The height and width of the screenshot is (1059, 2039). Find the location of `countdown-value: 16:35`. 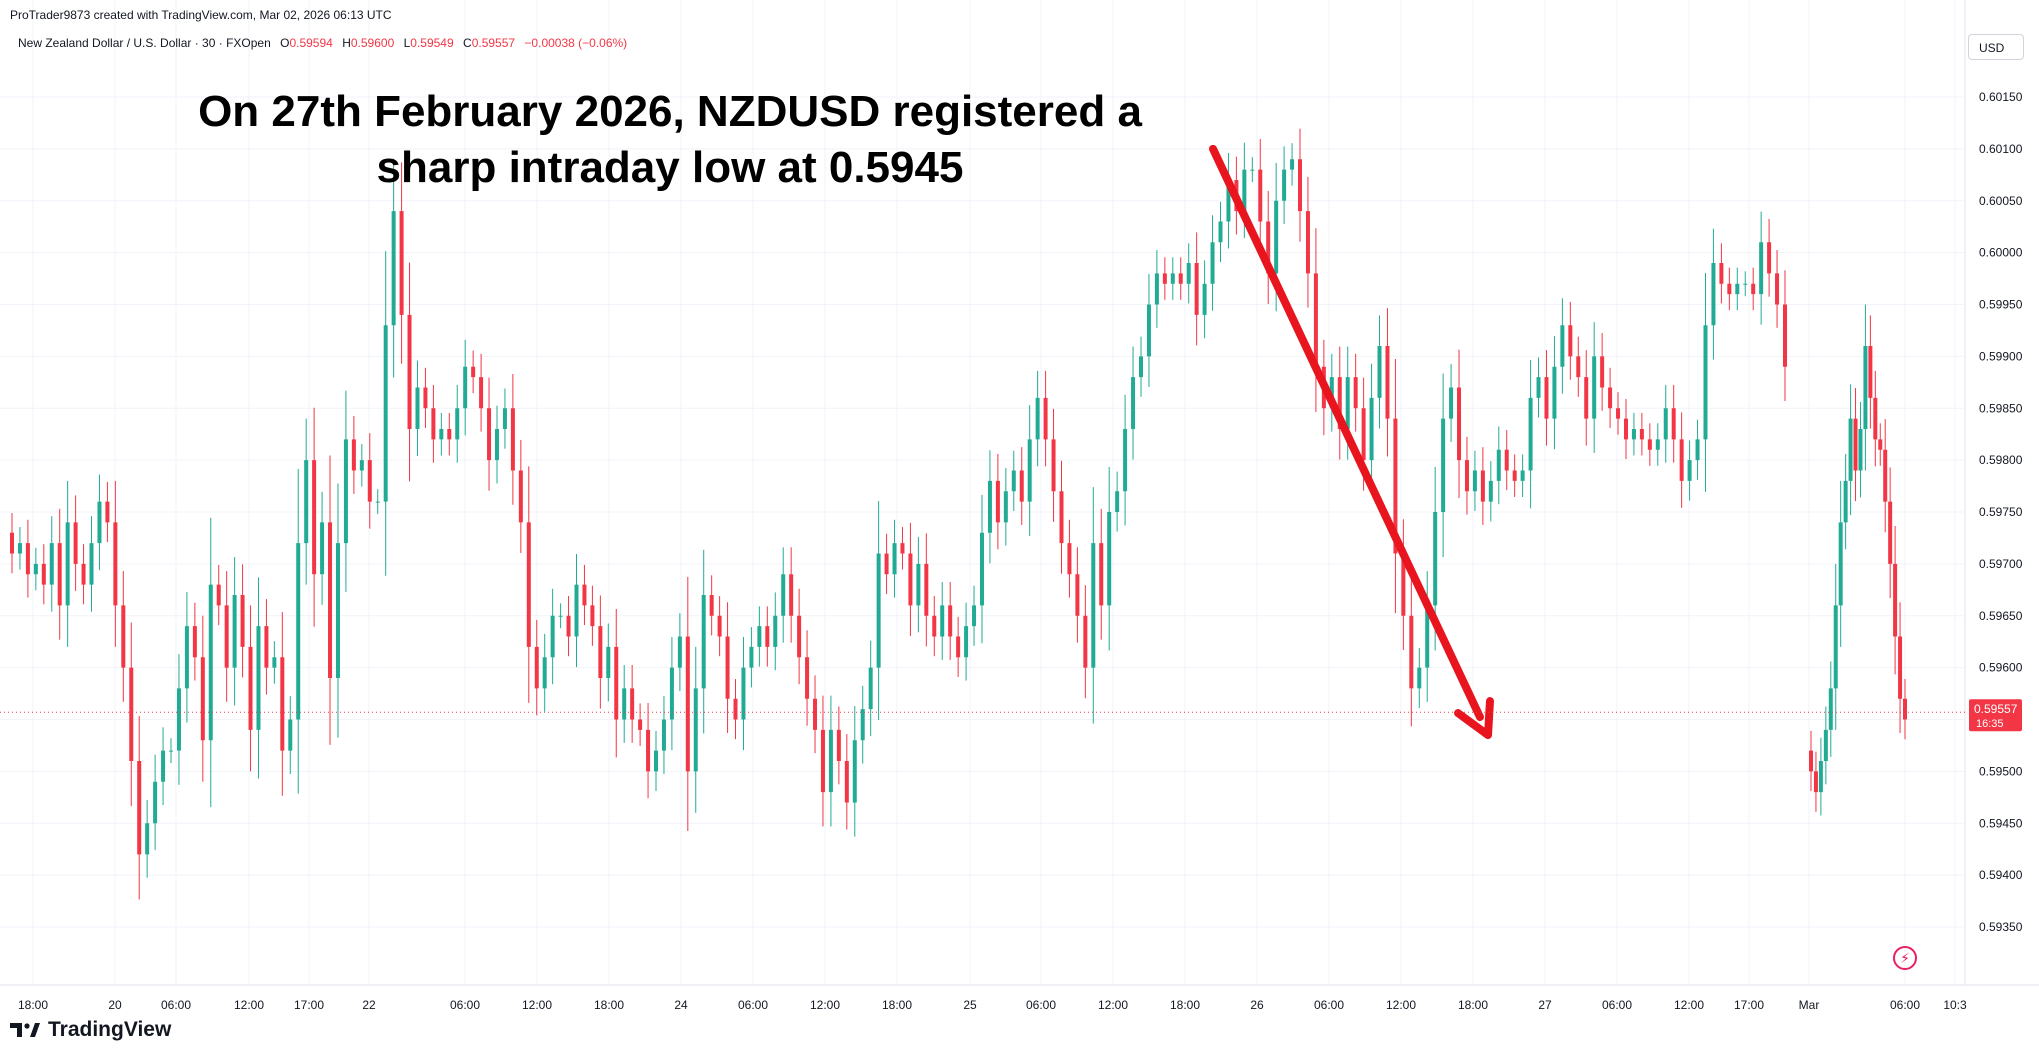

countdown-value: 16:35 is located at coordinates (1990, 724).